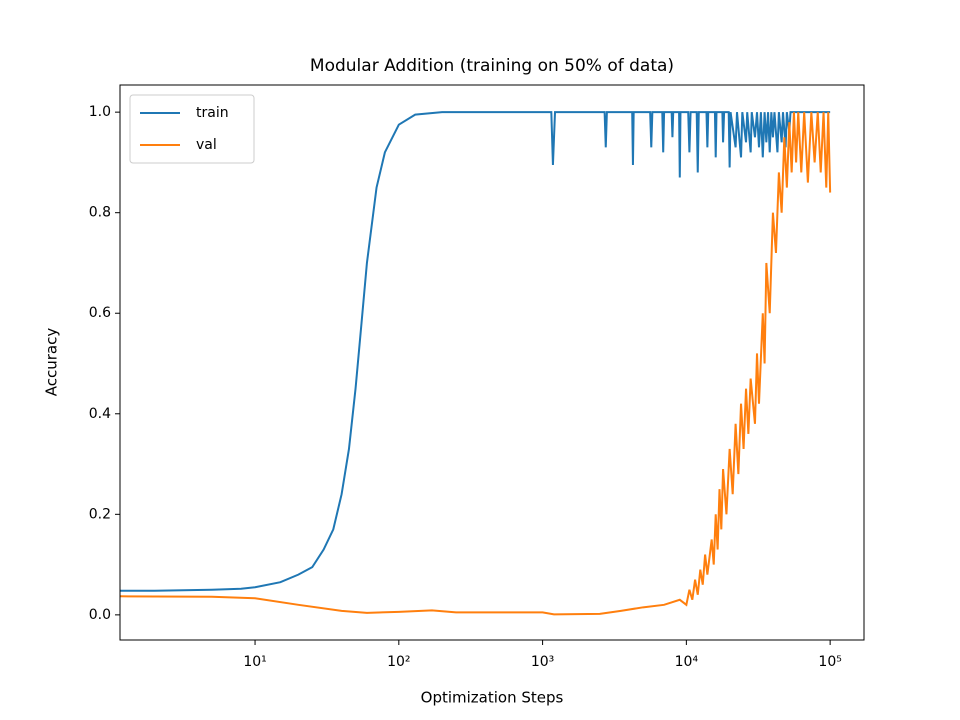 The image size is (960, 720). What do you see at coordinates (100, 313) in the screenshot?
I see `y-tick-label: 0.6` at bounding box center [100, 313].